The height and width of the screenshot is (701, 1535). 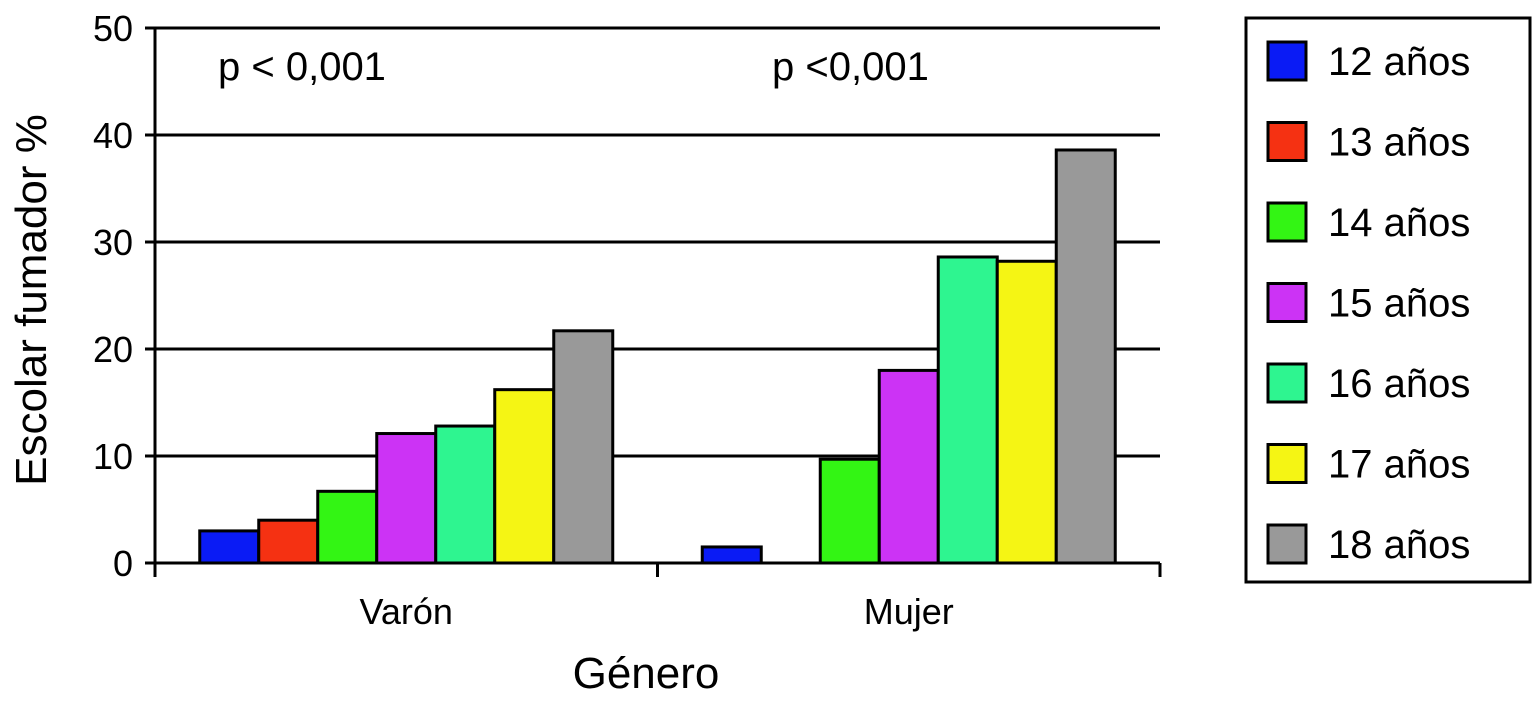 I want to click on legend-label-1: 13 años, so click(x=1399, y=143).